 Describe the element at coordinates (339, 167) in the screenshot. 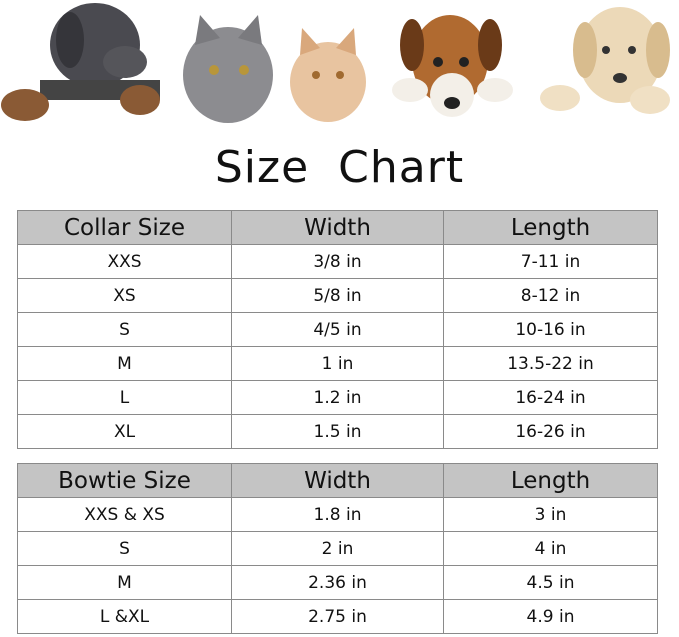

I see `page-title: Size Chart` at that location.